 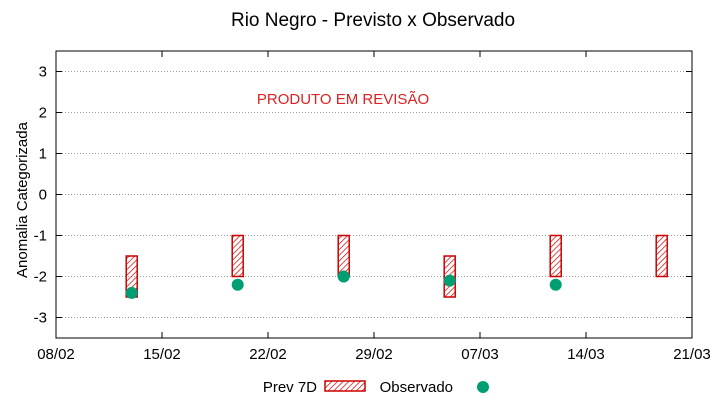 I want to click on data-marks, so click(x=396, y=266).